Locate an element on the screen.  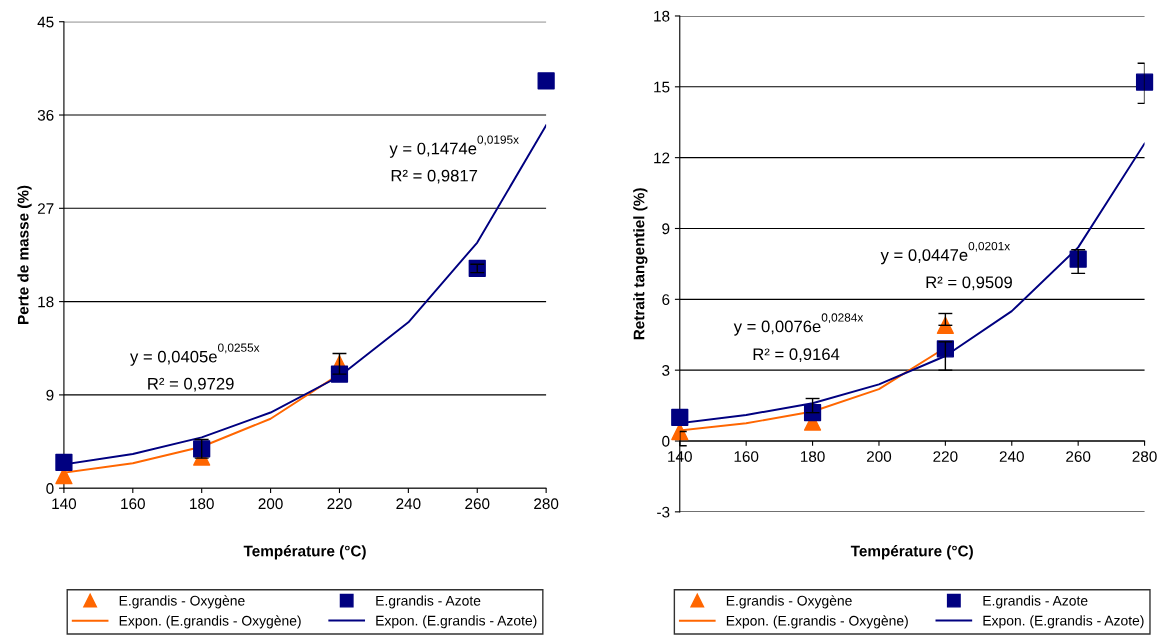
annotation: y = 0,0447e0,0201x is located at coordinates (945, 253).